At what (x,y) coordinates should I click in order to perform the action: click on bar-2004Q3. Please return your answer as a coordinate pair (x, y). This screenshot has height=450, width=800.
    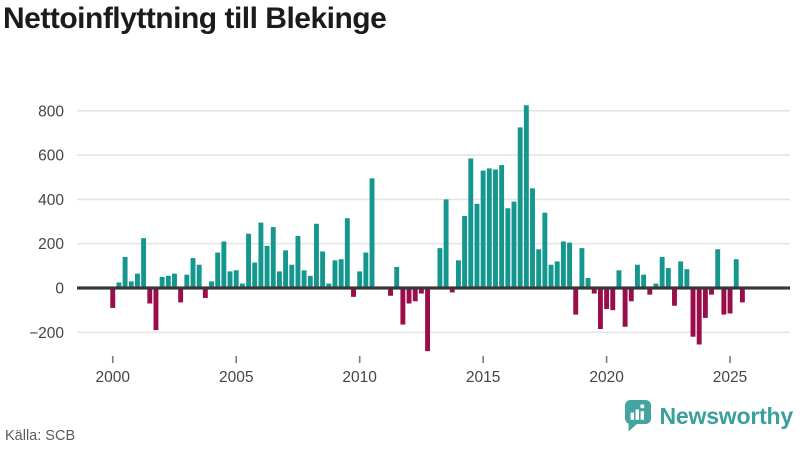
    Looking at the image, I should click on (224, 265).